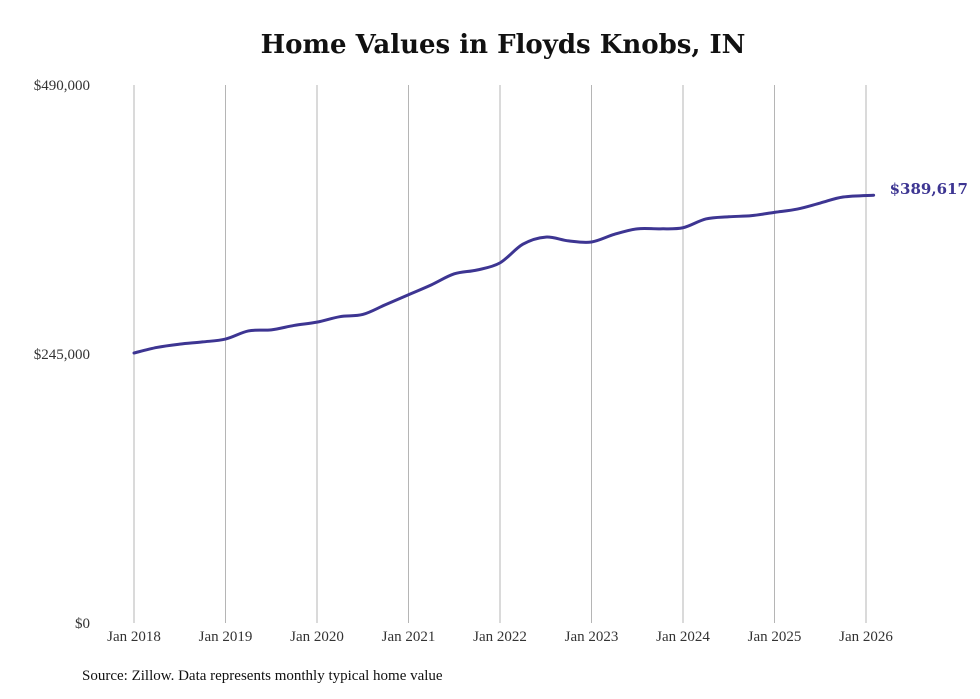  Describe the element at coordinates (866, 637) in the screenshot. I see `x-tick-label: Jan 2026` at that location.